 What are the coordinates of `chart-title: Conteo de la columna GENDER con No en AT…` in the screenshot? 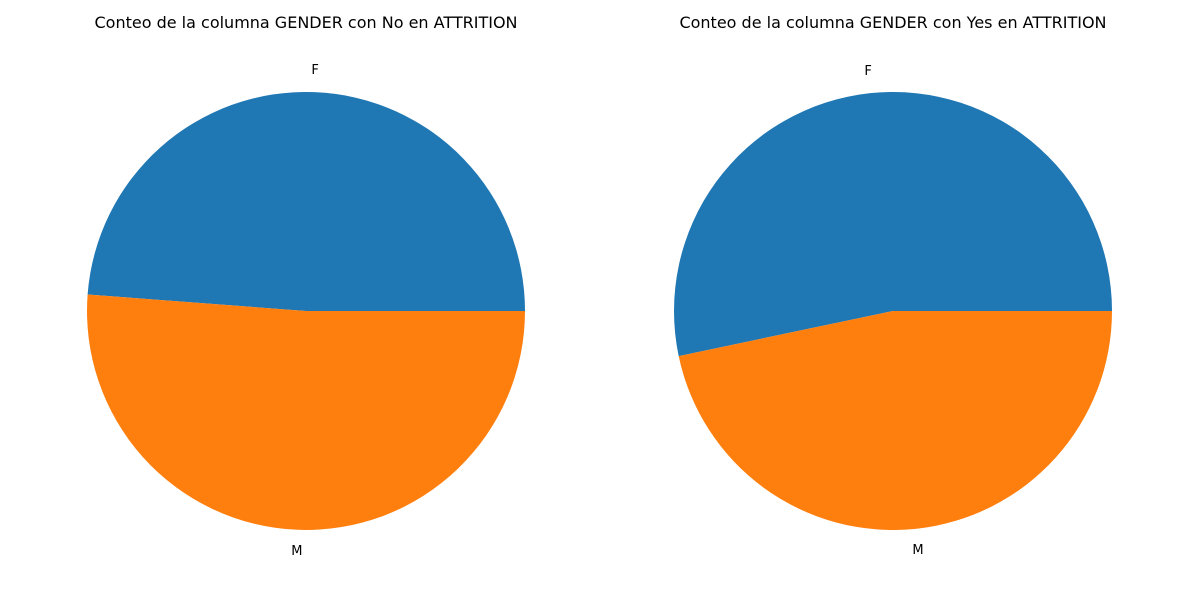 It's located at (306, 22).